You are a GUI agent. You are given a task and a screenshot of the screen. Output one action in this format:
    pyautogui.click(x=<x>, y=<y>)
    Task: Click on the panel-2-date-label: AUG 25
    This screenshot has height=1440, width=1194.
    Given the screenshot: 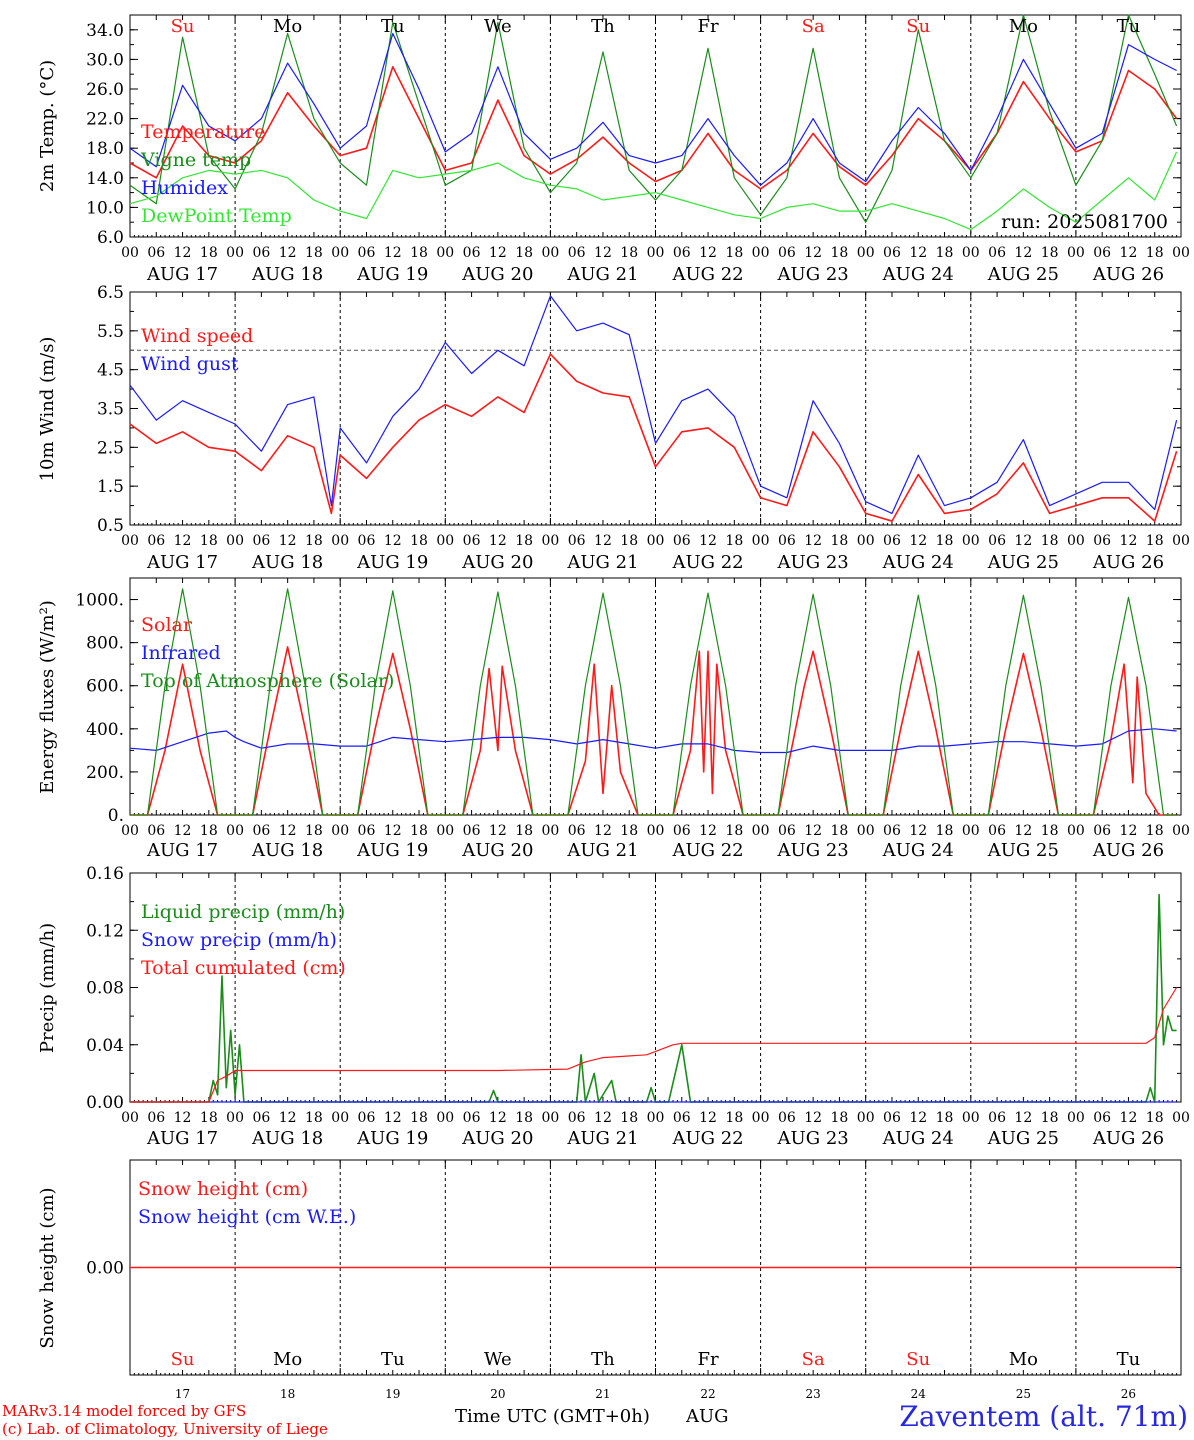 What is the action you would take?
    pyautogui.click(x=1023, y=562)
    